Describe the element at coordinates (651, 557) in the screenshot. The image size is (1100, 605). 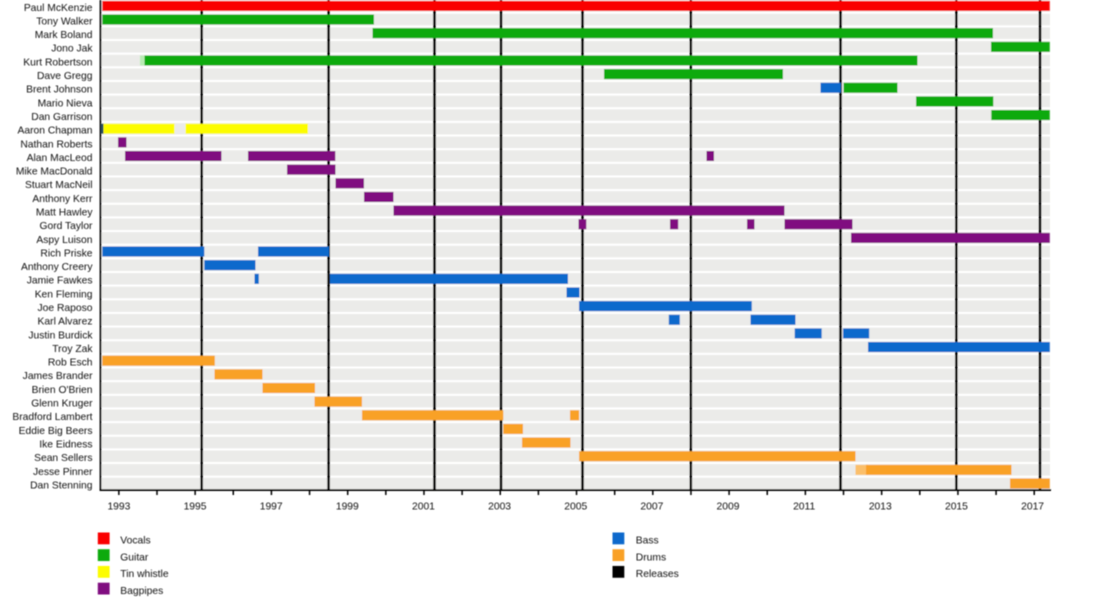
I see `svg-text: Drums` at that location.